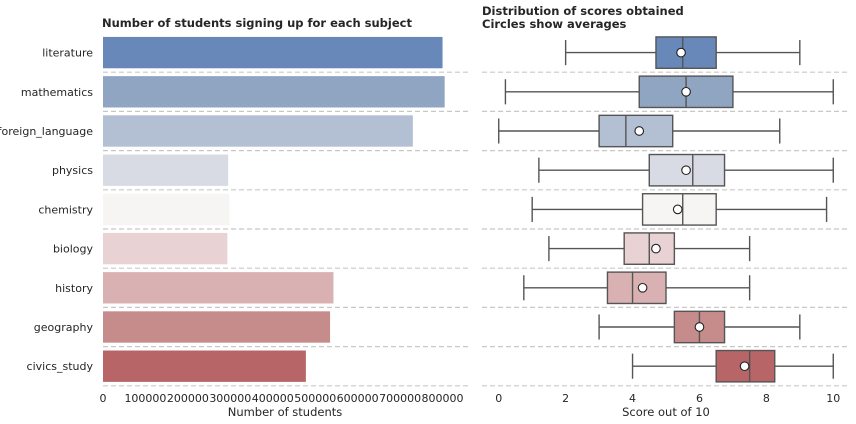 The width and height of the screenshot is (856, 424). What do you see at coordinates (74, 288) in the screenshot?
I see `bar-category-label-history: history` at bounding box center [74, 288].